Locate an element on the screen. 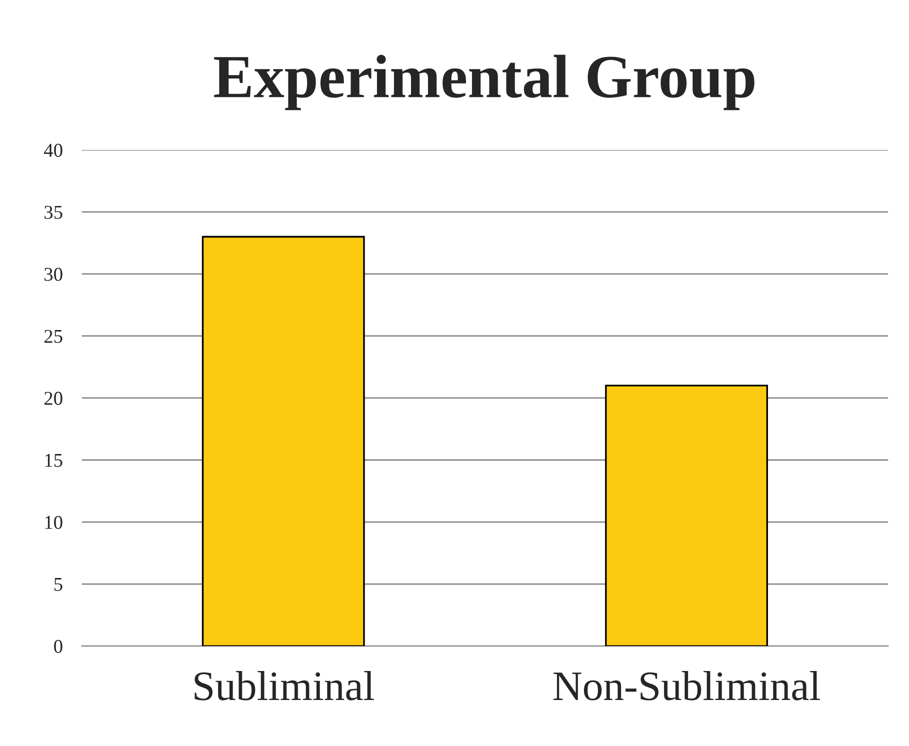 Image resolution: width=909 pixels, height=746 pixels. chart-title: Experimental Group is located at coordinates (484, 82).